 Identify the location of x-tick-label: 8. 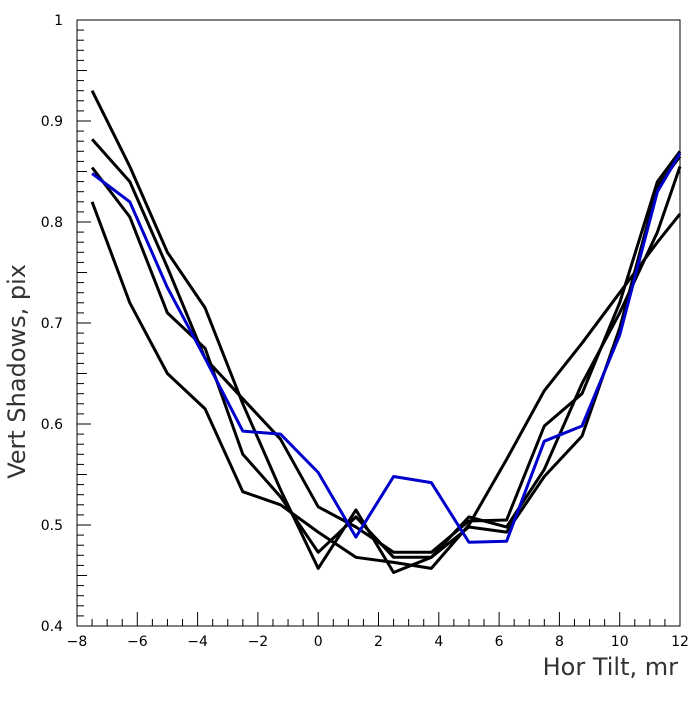
(559, 642).